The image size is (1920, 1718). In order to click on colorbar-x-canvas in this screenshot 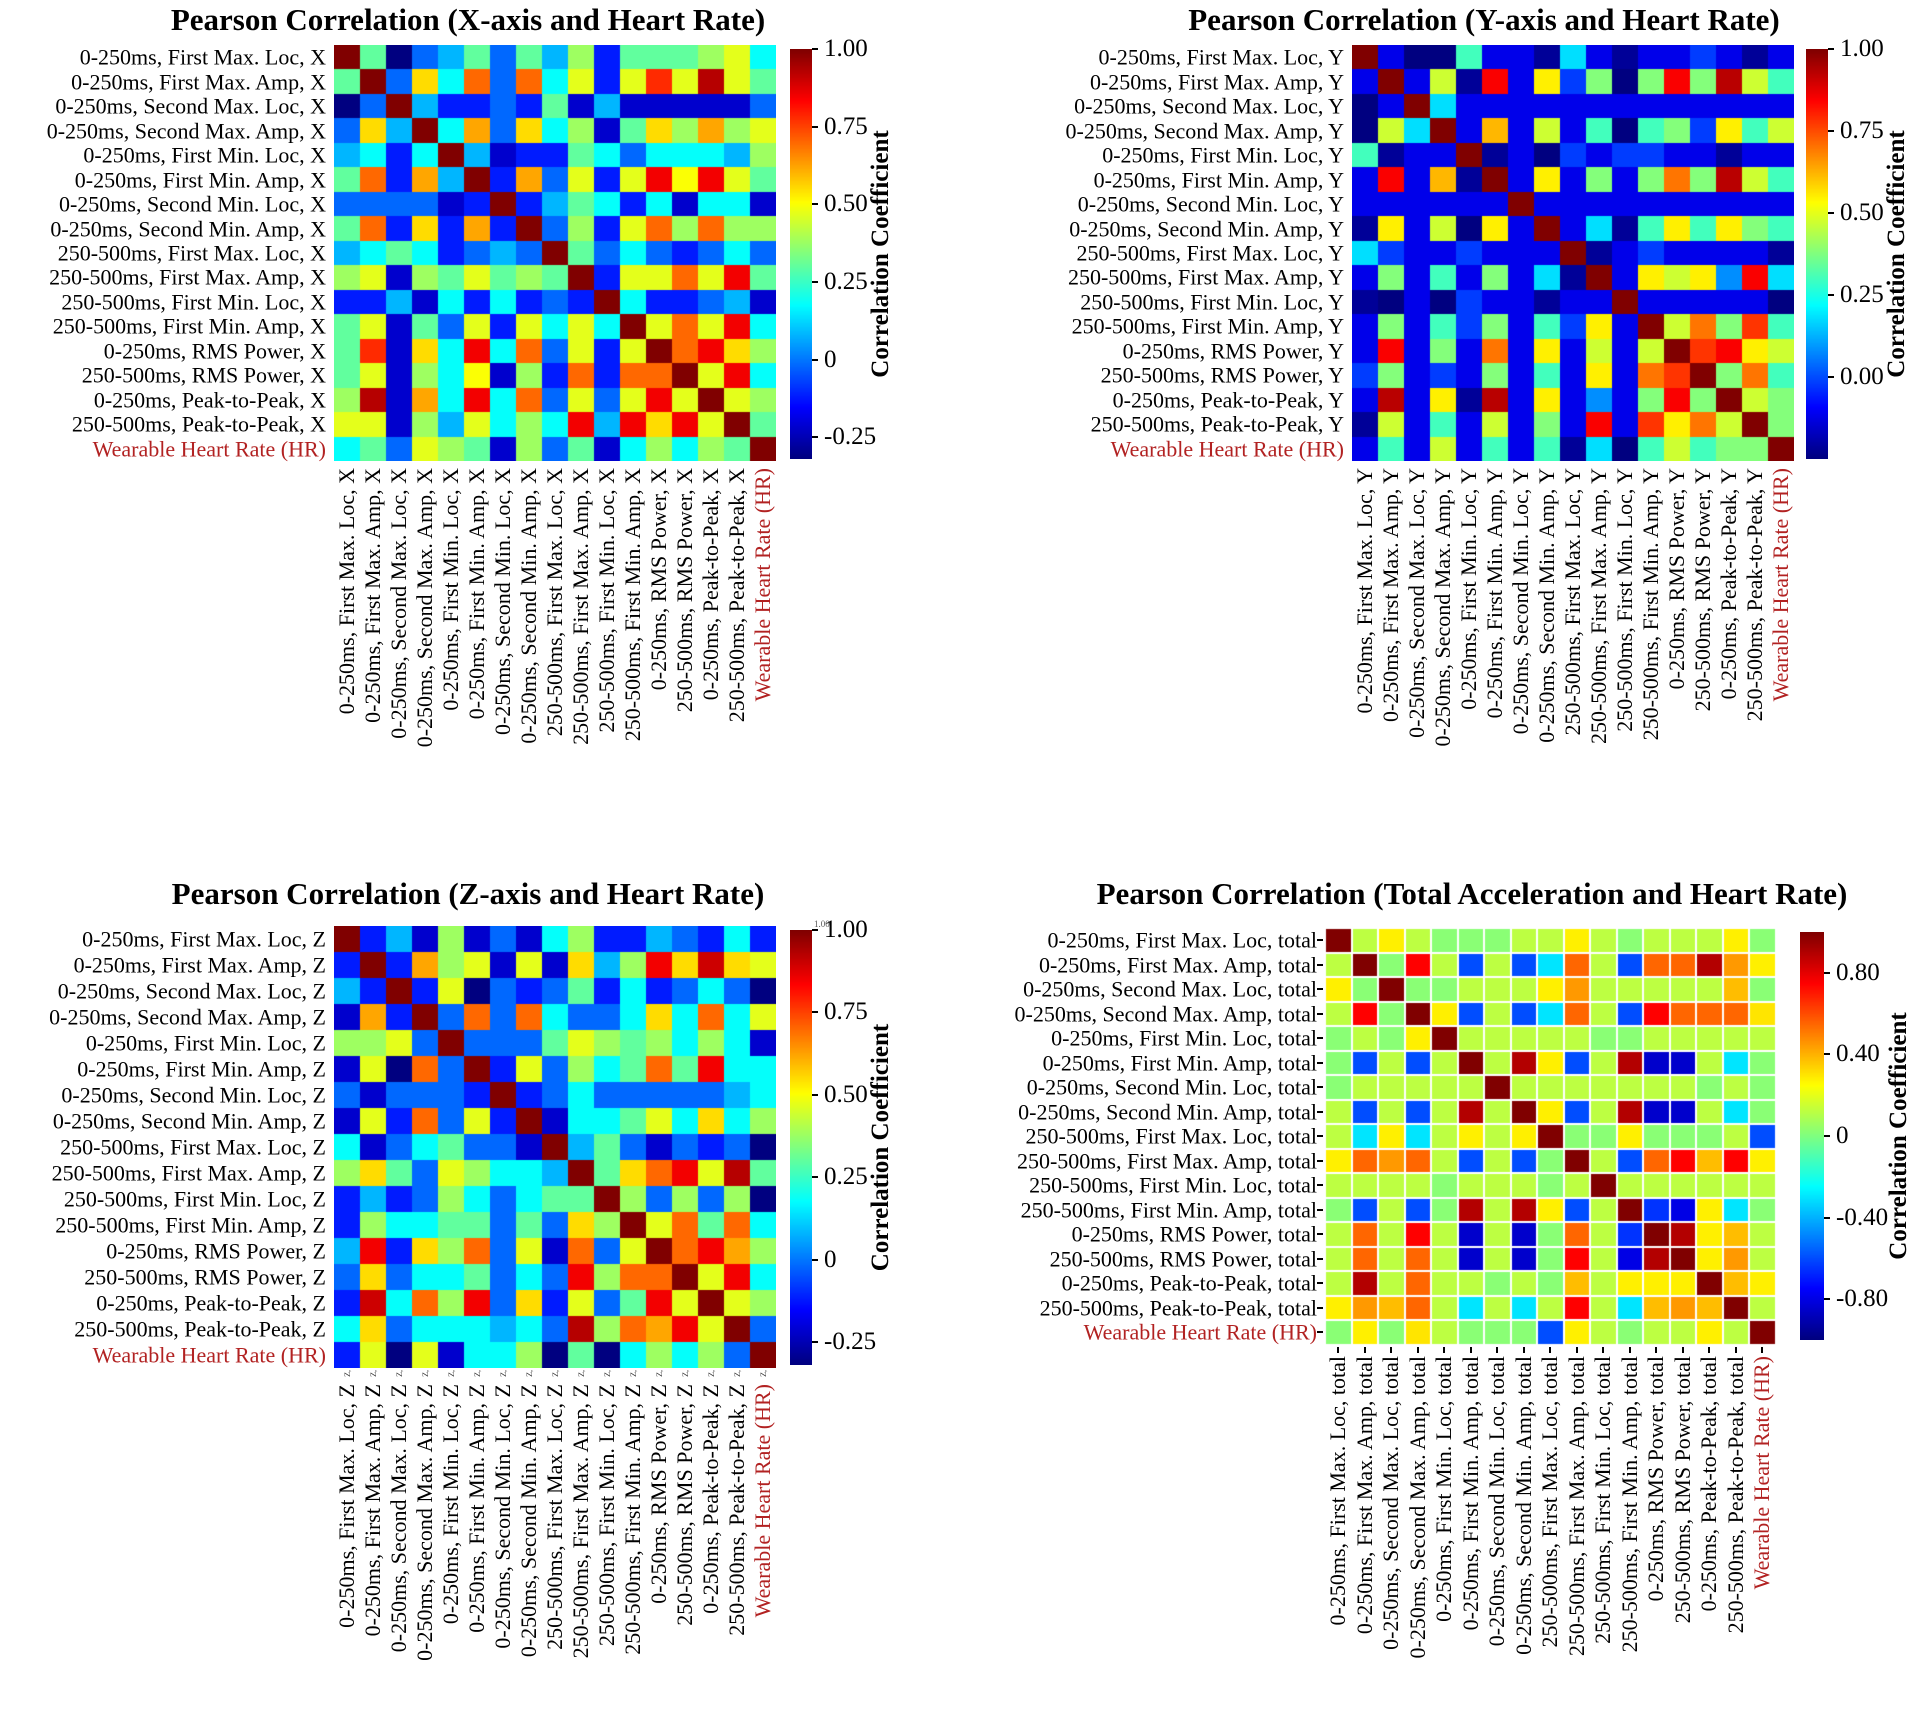, I will do `click(801, 254)`.